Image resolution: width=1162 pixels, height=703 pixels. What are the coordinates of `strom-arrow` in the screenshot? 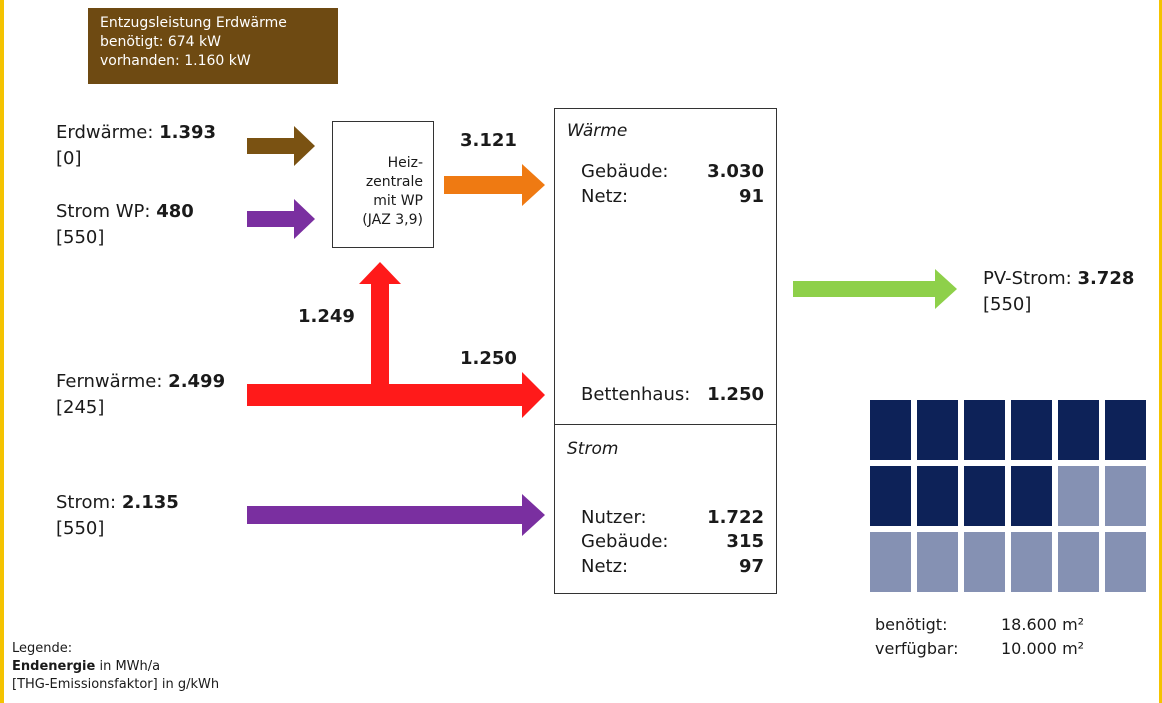 It's located at (396, 515).